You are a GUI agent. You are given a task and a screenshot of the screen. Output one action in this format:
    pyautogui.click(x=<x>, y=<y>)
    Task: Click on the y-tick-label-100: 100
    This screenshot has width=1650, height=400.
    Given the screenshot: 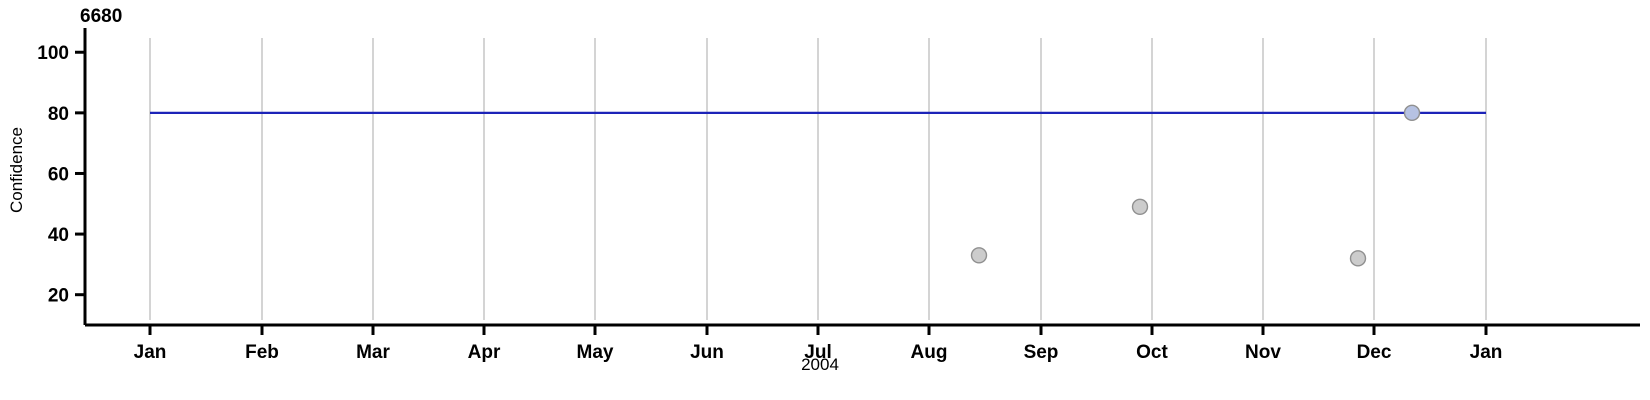 What is the action you would take?
    pyautogui.click(x=53, y=53)
    